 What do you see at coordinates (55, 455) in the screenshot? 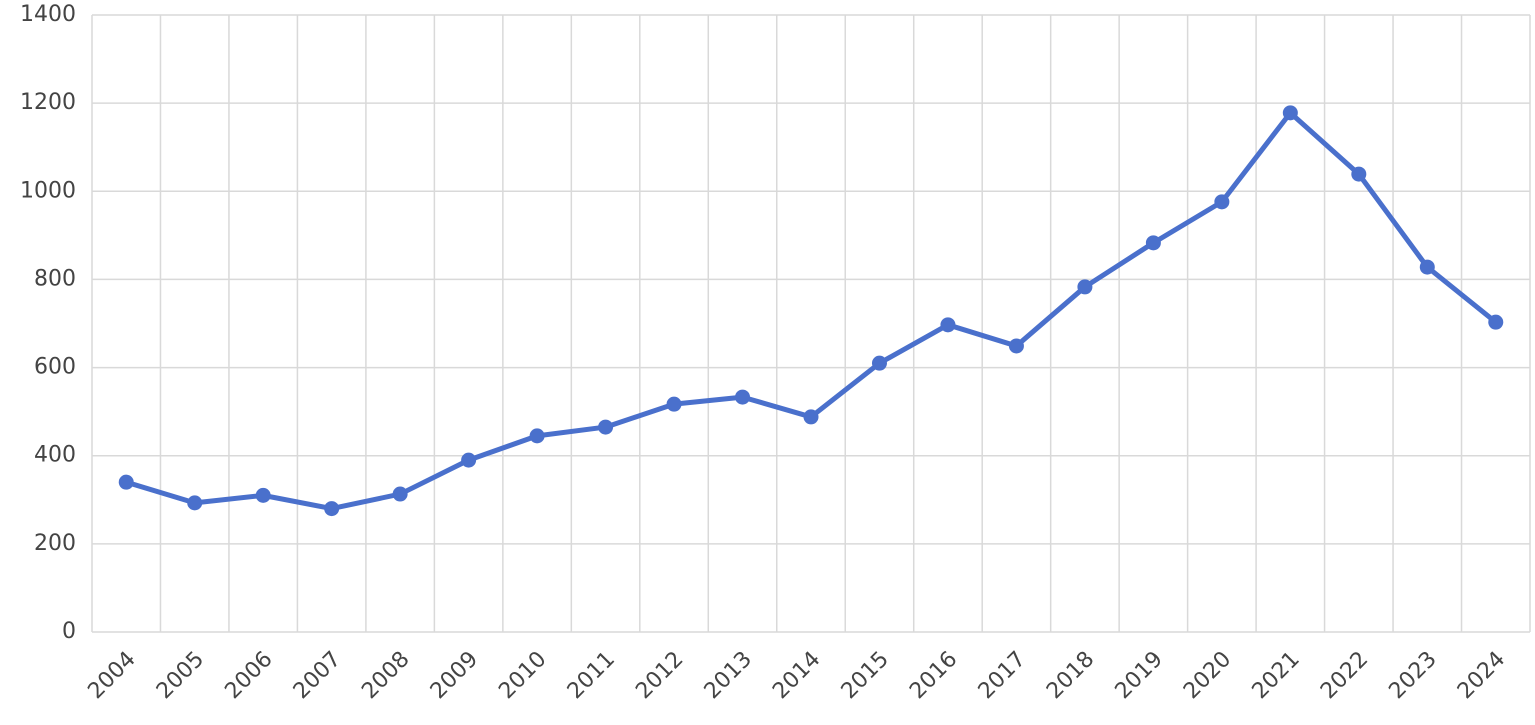
I see `y-tick-label: 400` at bounding box center [55, 455].